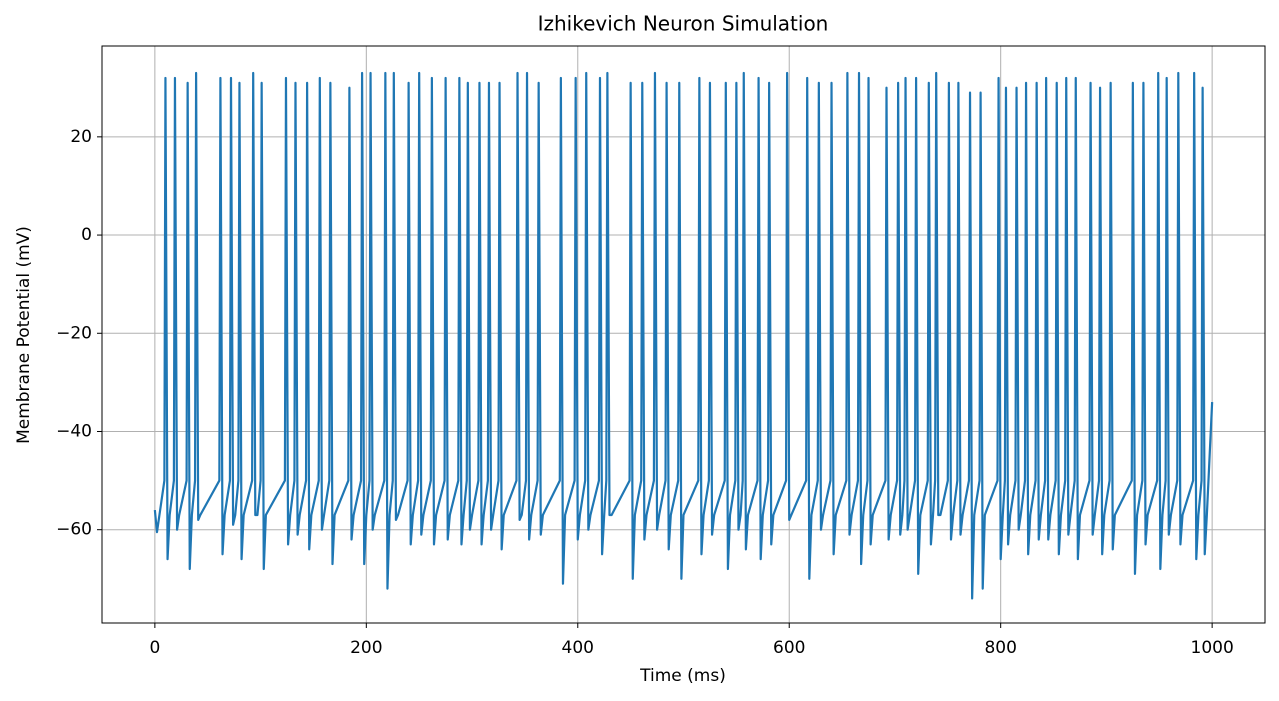 This screenshot has width=1279, height=701. What do you see at coordinates (74, 530) in the screenshot?
I see `y-tick-label: −60` at bounding box center [74, 530].